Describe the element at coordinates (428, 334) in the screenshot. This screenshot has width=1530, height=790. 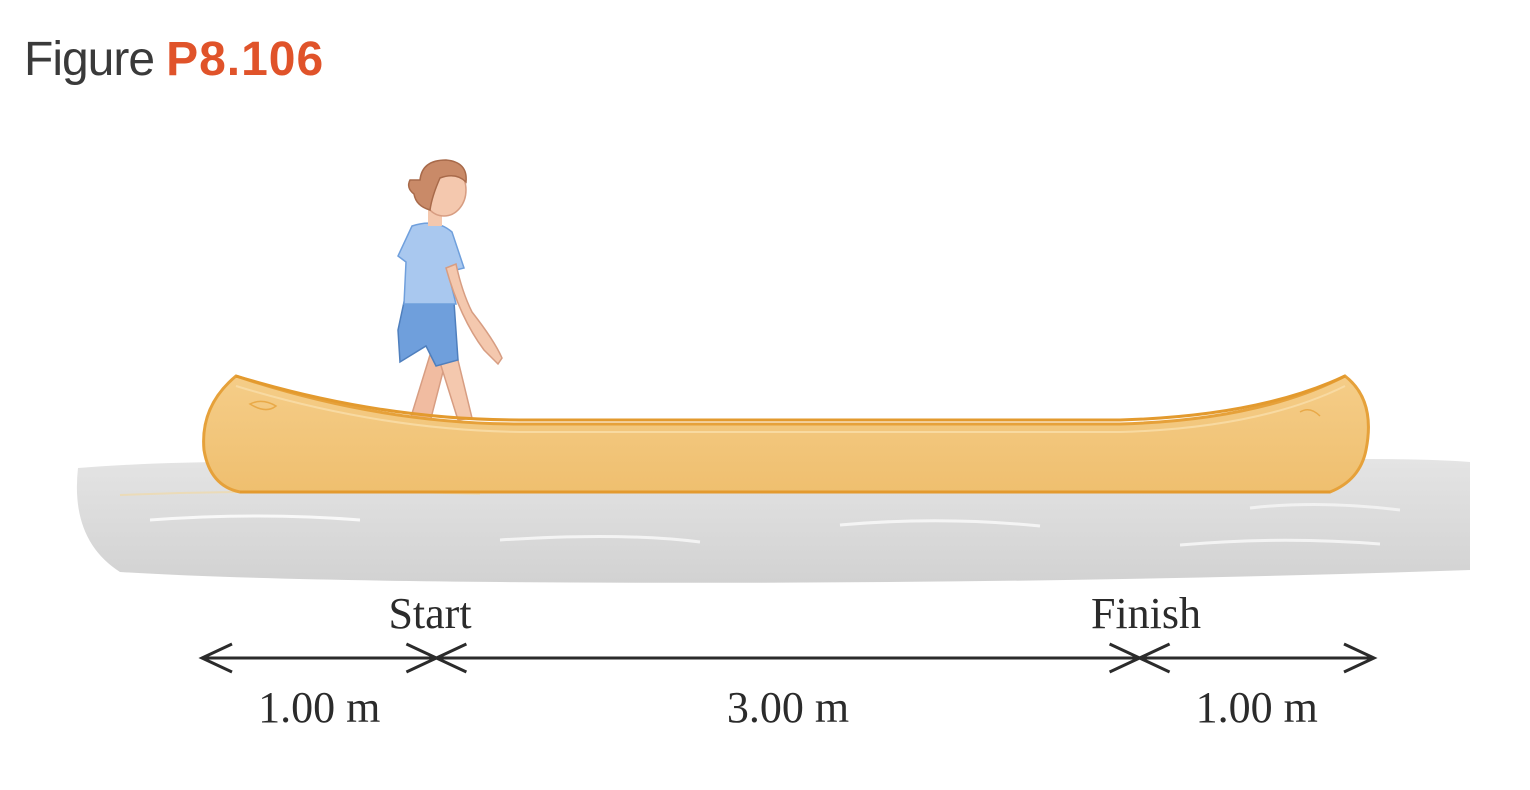
I see `shorts` at that location.